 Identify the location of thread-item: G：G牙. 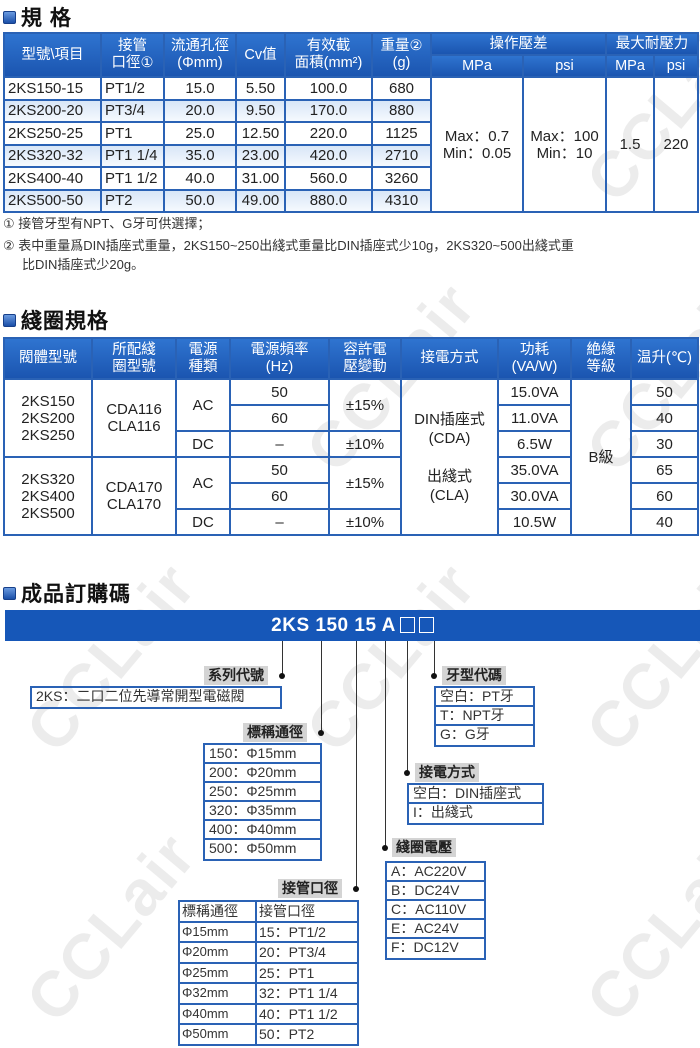
(465, 734).